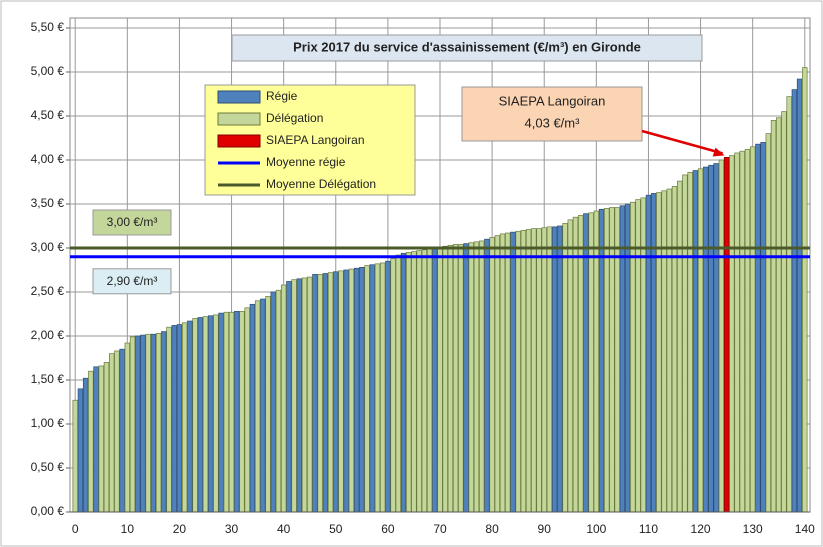 This screenshot has width=823, height=547. I want to click on x-tick-label: 80, so click(492, 529).